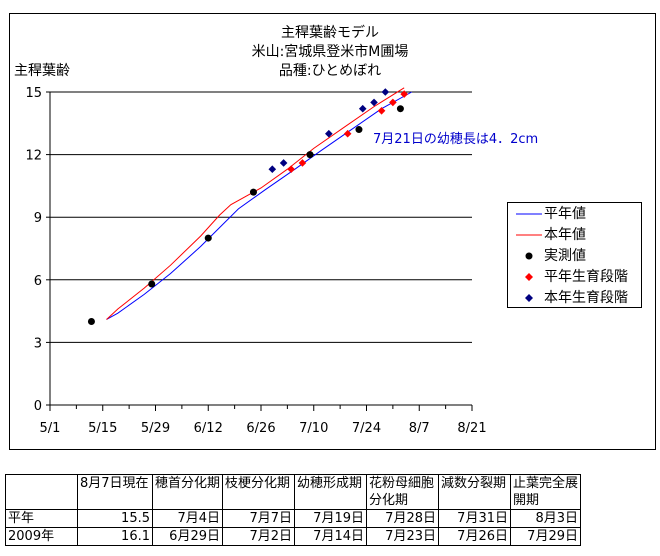 The width and height of the screenshot is (660, 556). Describe the element at coordinates (330, 536) in the screenshot. I see `table-cell: 7月14日` at that location.